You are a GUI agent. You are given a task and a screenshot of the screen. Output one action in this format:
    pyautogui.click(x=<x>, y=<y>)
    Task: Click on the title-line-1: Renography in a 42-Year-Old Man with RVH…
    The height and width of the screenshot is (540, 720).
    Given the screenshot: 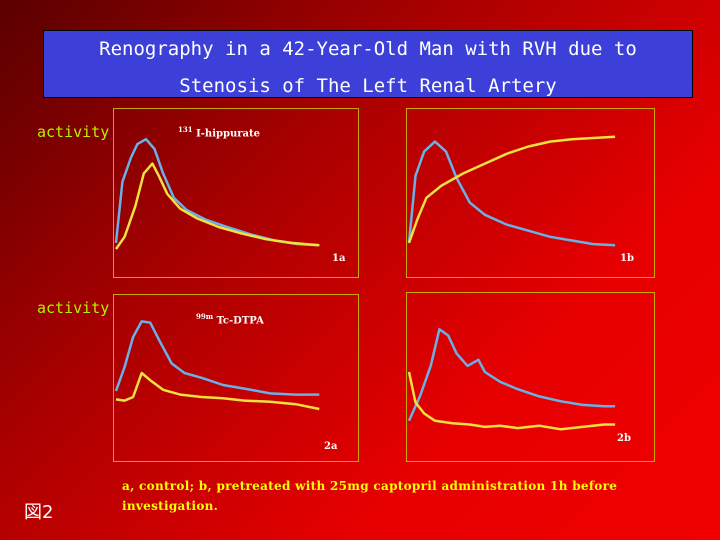 What is the action you would take?
    pyautogui.click(x=368, y=49)
    